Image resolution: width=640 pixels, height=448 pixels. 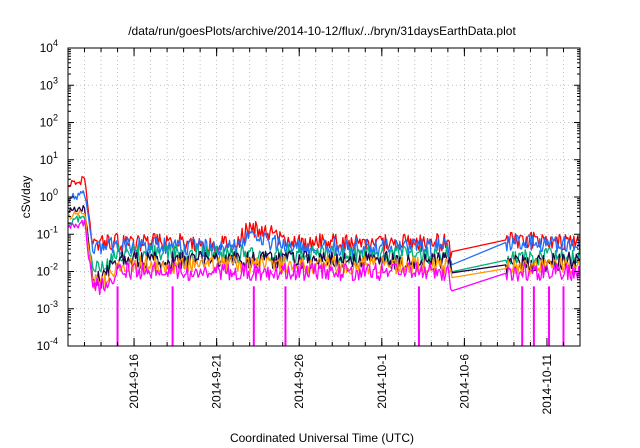 I want to click on y-tick-label: 10², so click(x=49, y=121).